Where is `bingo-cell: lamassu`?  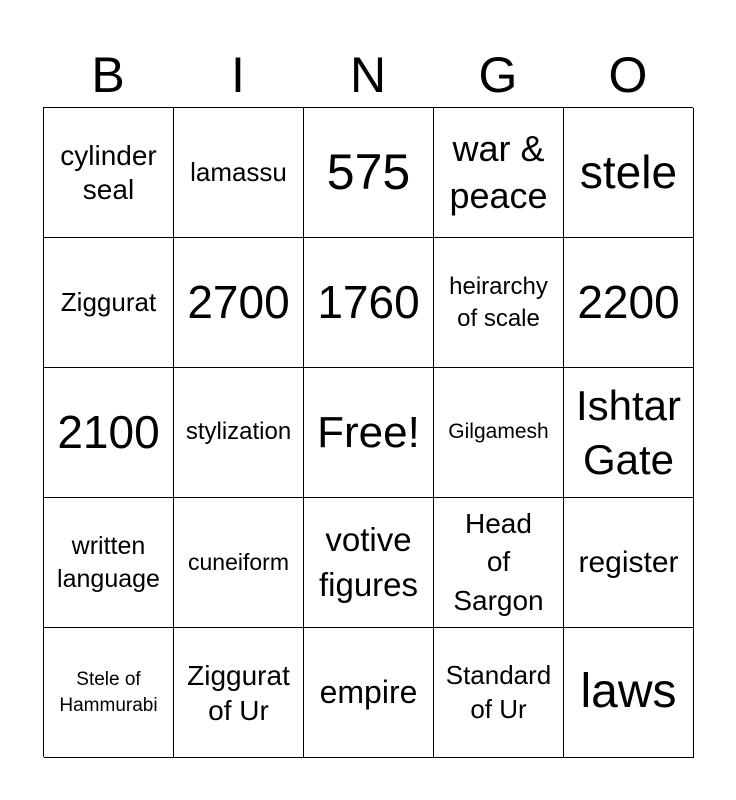
bingo-cell: lamassu is located at coordinates (239, 173).